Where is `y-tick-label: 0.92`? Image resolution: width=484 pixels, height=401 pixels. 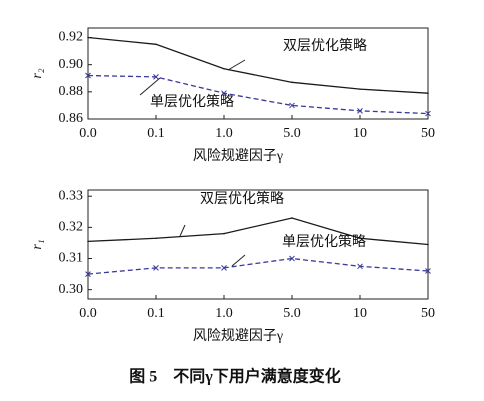
y-tick-label: 0.92 is located at coordinates (71, 37).